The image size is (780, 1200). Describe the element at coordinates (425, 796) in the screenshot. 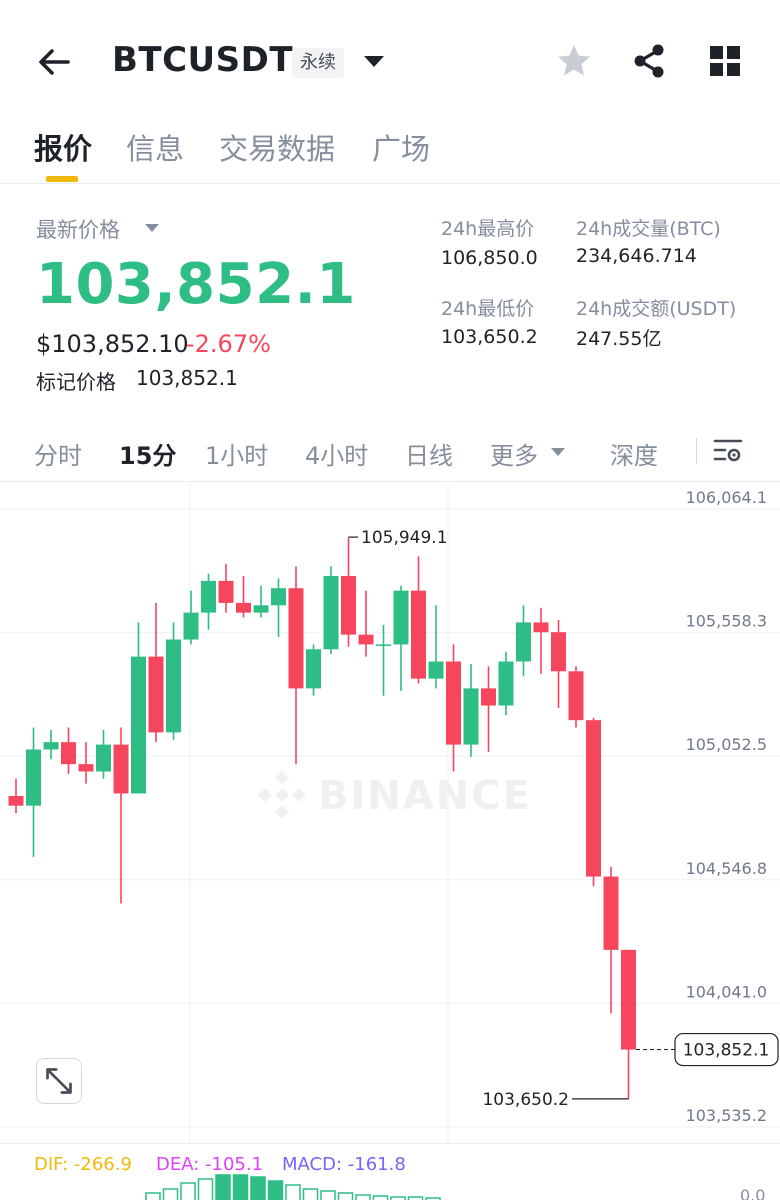

I see `watermark: BINANCE` at that location.